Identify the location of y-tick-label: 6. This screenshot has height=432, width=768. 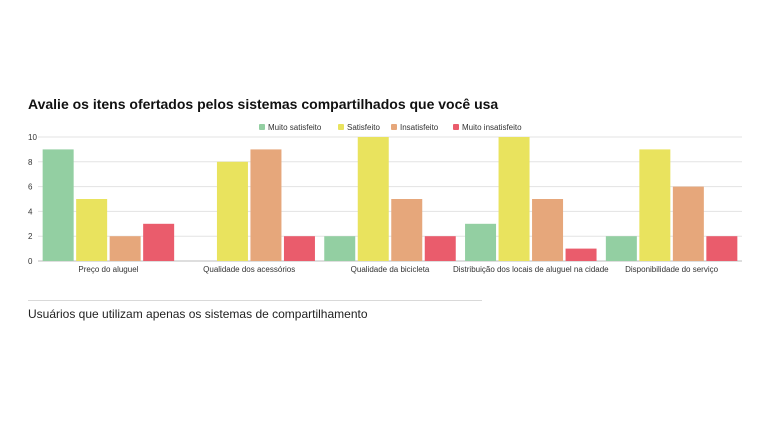
(30, 187).